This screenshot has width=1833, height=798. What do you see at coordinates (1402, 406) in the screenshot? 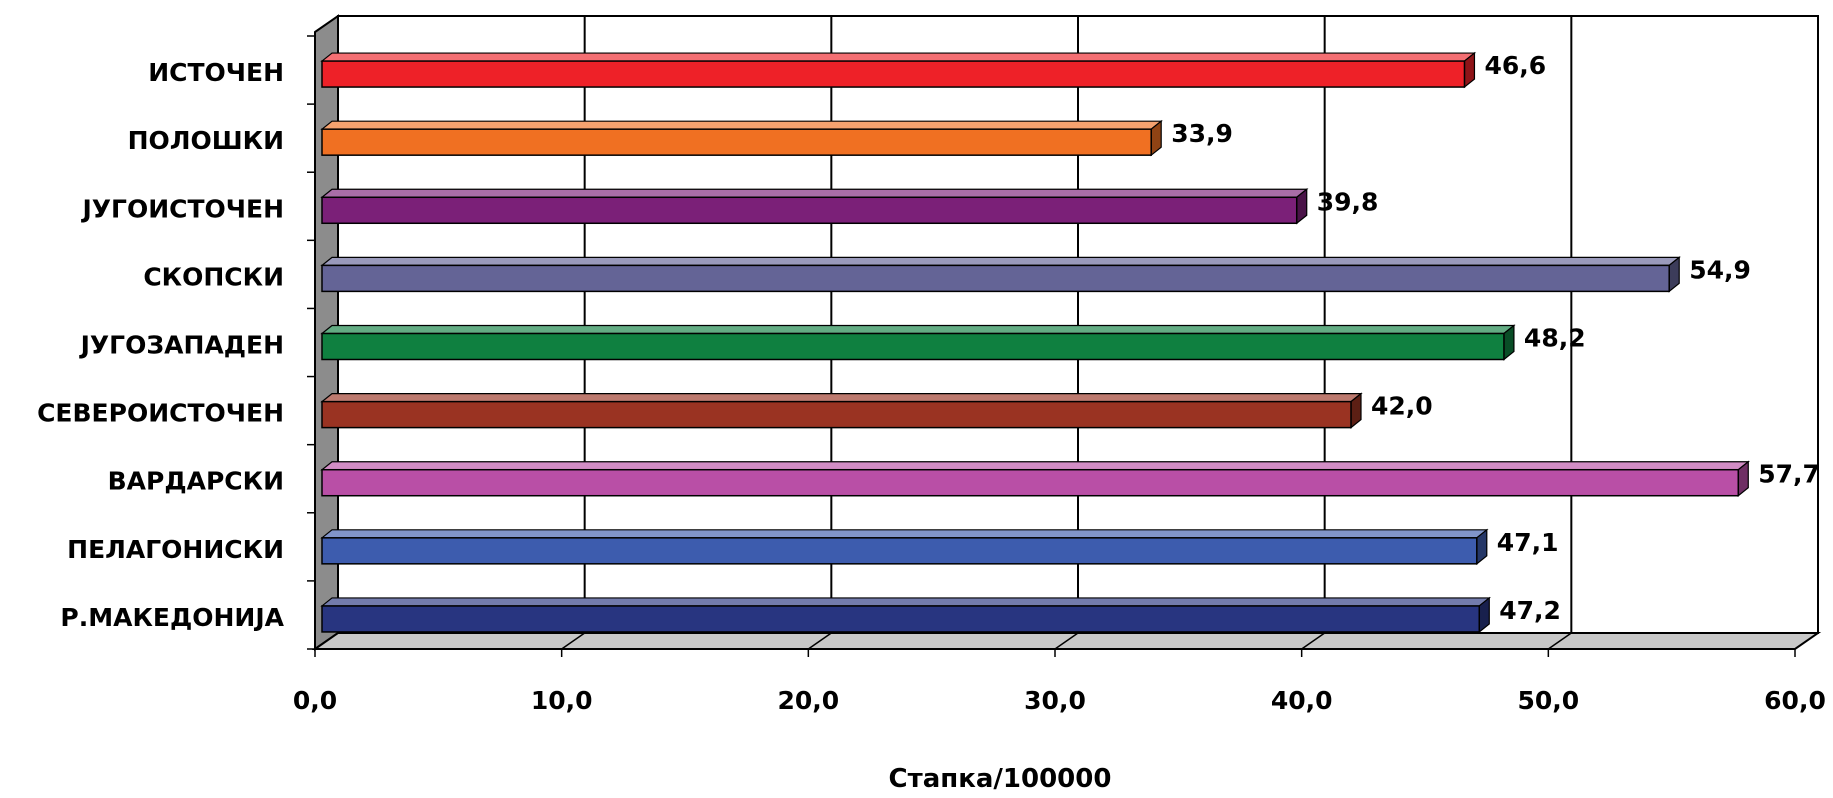
I see `data-label: 42,0` at bounding box center [1402, 406].